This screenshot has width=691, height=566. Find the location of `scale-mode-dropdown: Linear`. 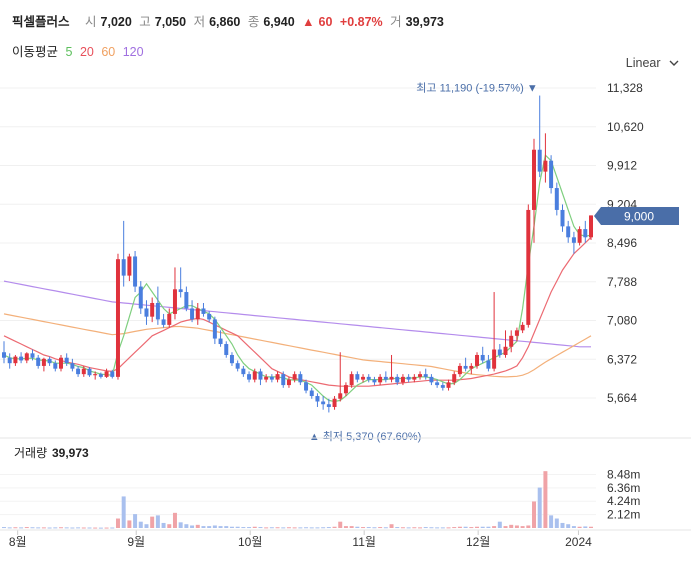

scale-mode-dropdown: Linear is located at coordinates (652, 63).